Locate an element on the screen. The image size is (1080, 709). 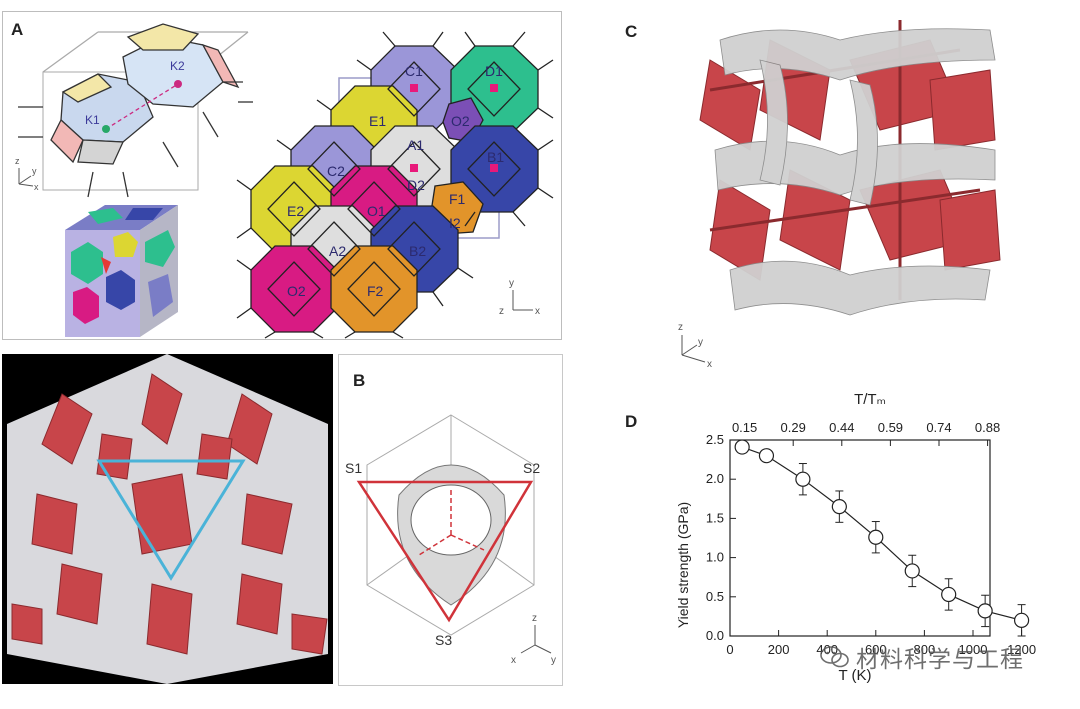
grain-label: D2 is located at coordinates (416, 185).